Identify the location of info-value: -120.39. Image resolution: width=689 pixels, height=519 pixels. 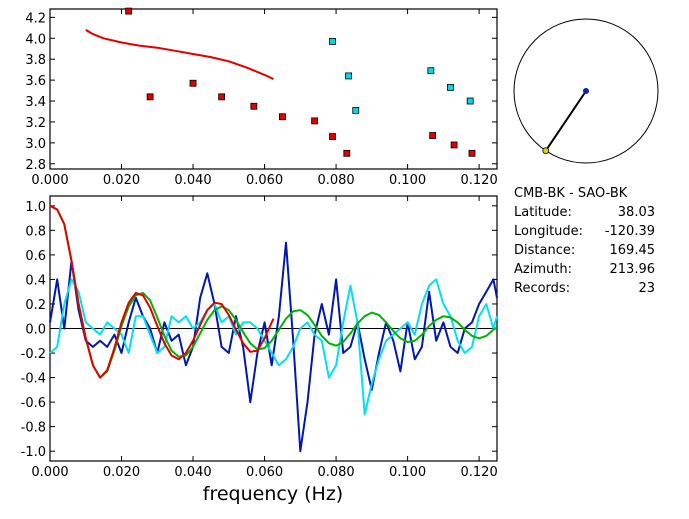
(630, 231).